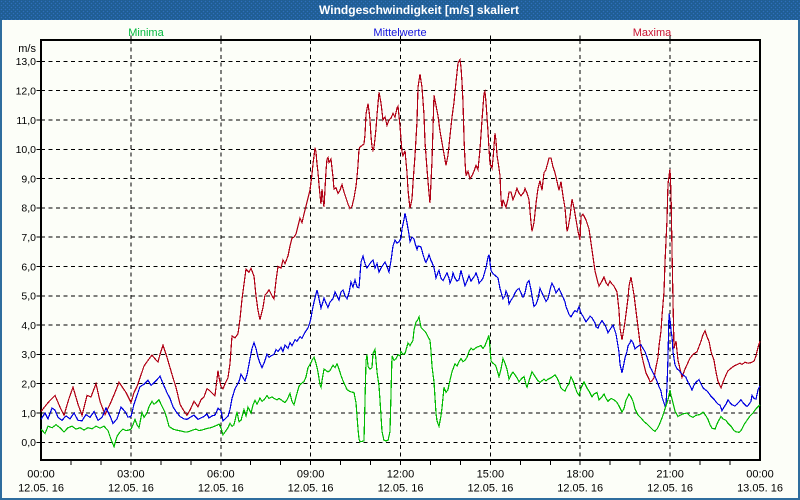  I want to click on svg-text: 7,0, so click(28, 238).